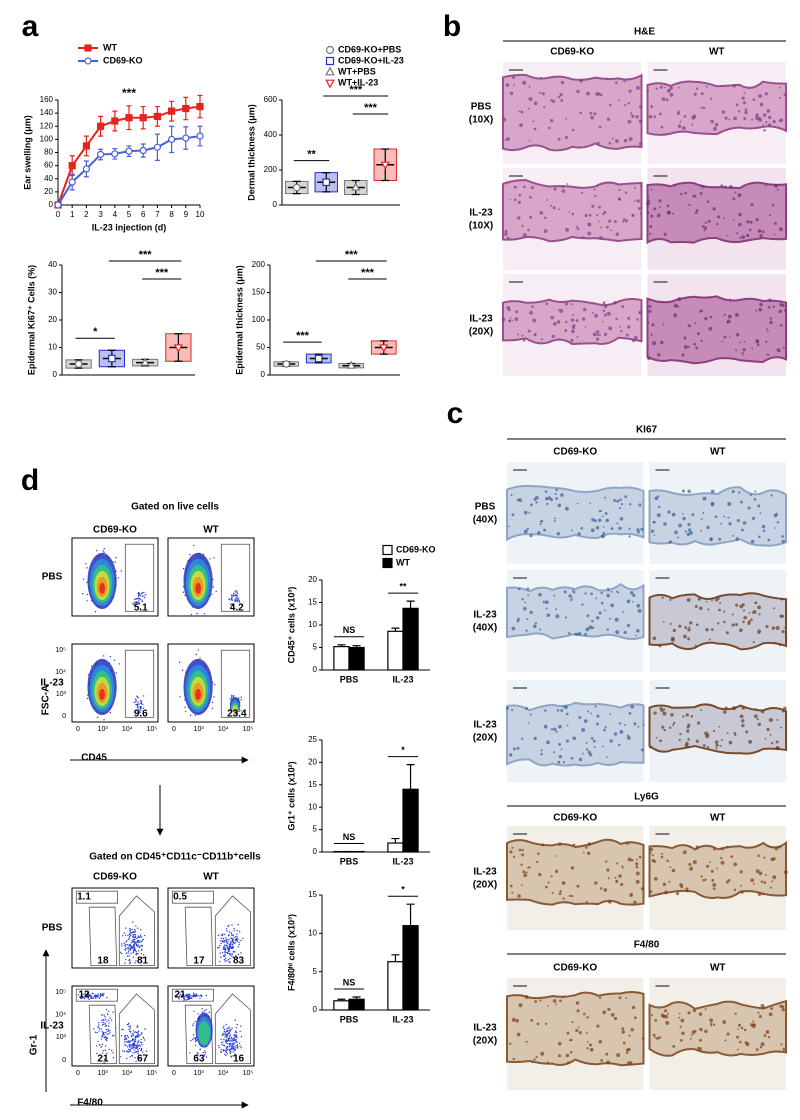 This screenshot has height=1120, width=800. Describe the element at coordinates (357, 71) in the screenshot. I see `legend-label: WT+PBS` at that location.